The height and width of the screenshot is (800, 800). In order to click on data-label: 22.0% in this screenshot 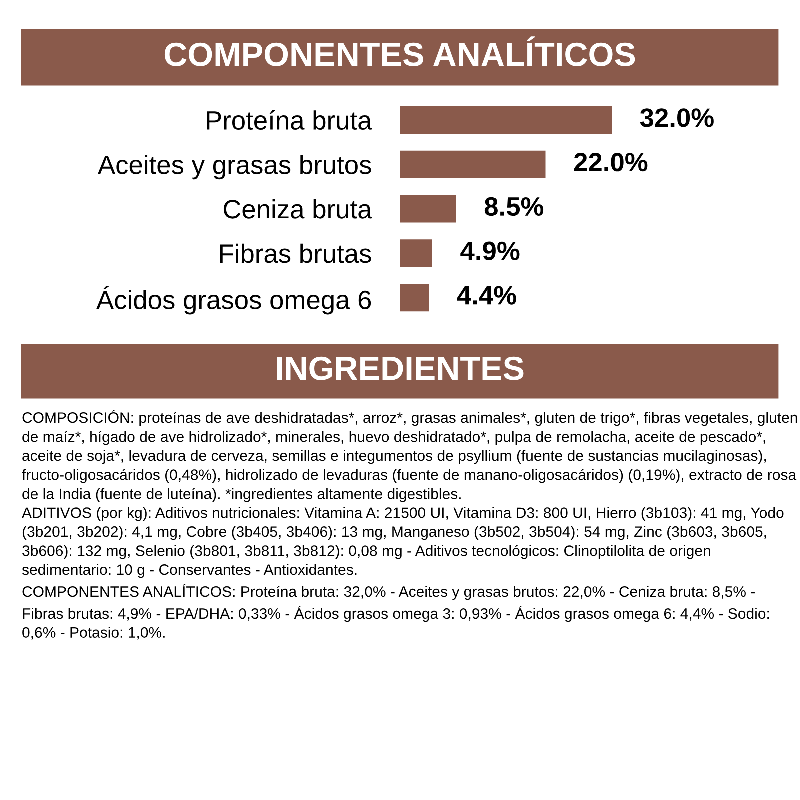, I will do `click(611, 162)`.